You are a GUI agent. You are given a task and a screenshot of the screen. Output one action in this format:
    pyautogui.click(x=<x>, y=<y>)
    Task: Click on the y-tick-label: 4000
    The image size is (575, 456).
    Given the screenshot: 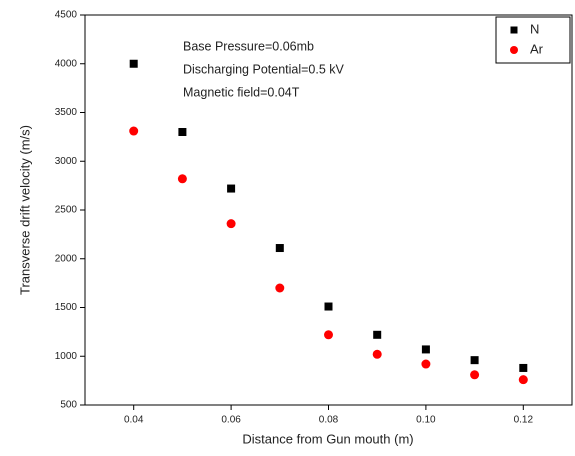 What is the action you would take?
    pyautogui.click(x=66, y=63)
    